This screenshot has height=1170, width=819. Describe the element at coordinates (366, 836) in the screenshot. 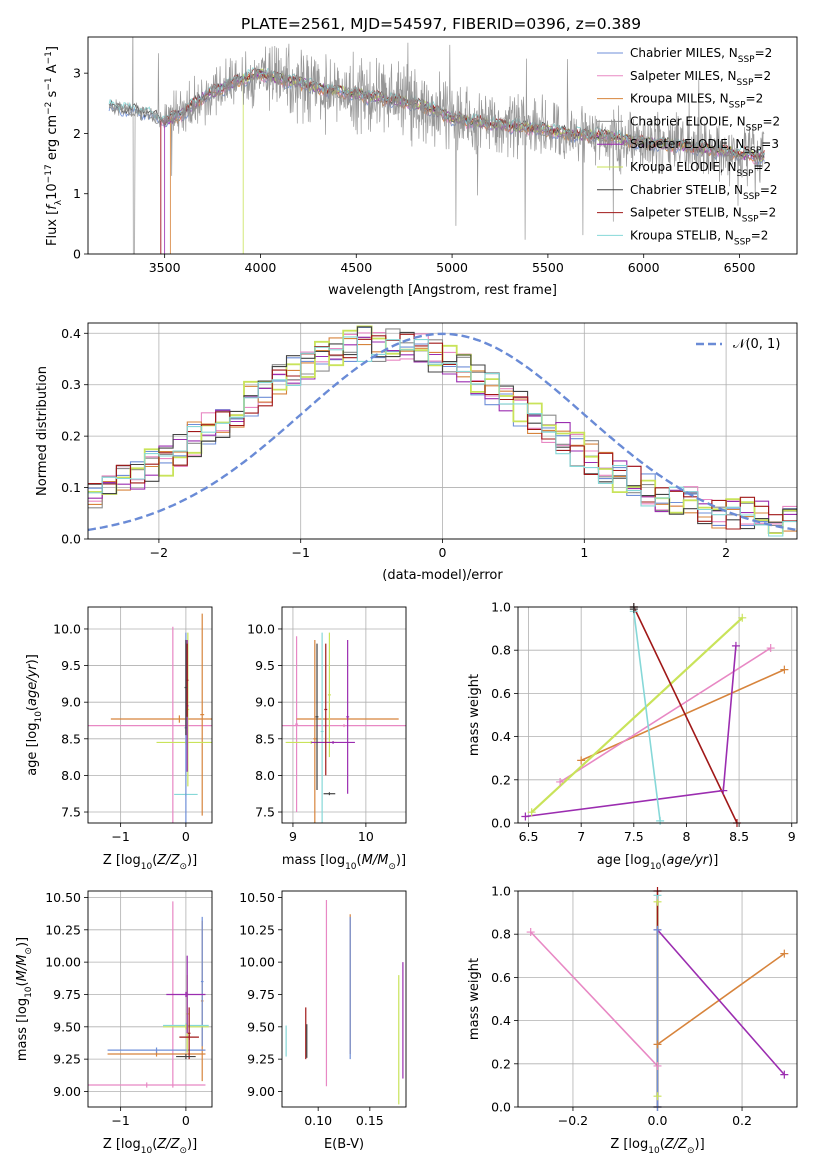

I see `x-tick-label: 10` at that location.